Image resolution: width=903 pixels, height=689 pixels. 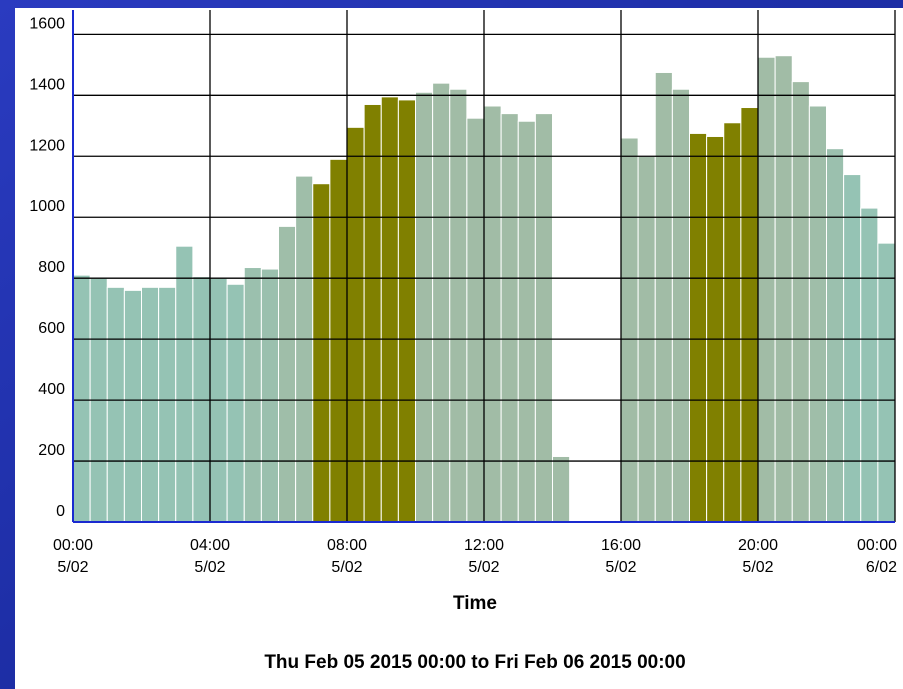 What do you see at coordinates (47, 84) in the screenshot?
I see `y-tick-label: 1400` at bounding box center [47, 84].